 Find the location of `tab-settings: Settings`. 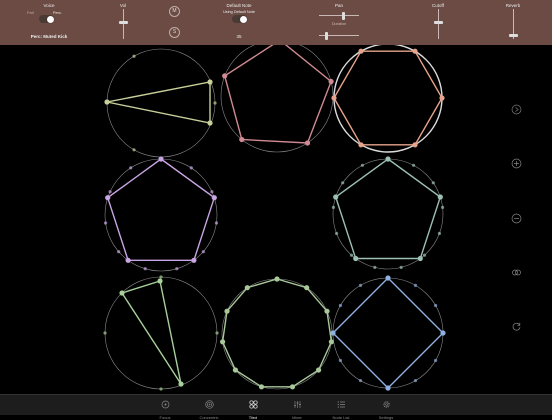

tab-settings: Settings is located at coordinates (386, 408).